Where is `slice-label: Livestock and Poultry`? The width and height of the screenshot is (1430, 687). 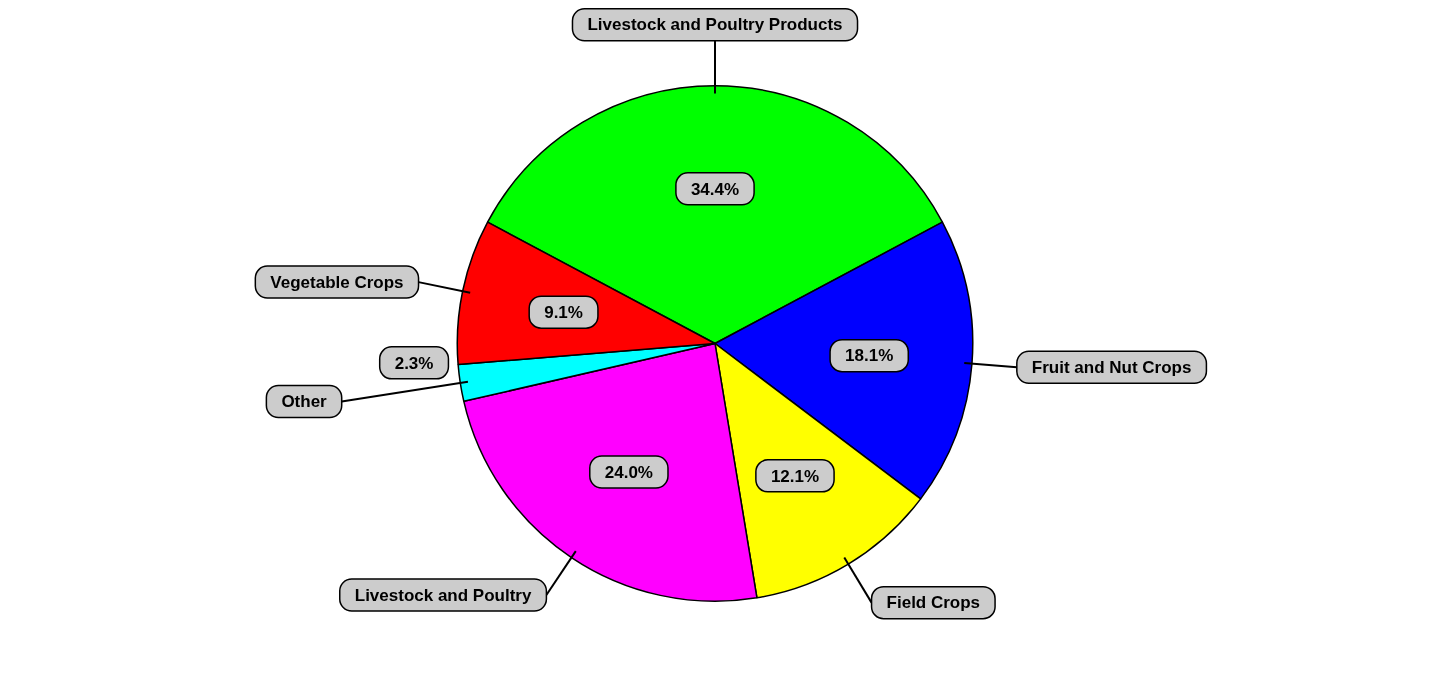
slice-label: Livestock and Poultry is located at coordinates (443, 595).